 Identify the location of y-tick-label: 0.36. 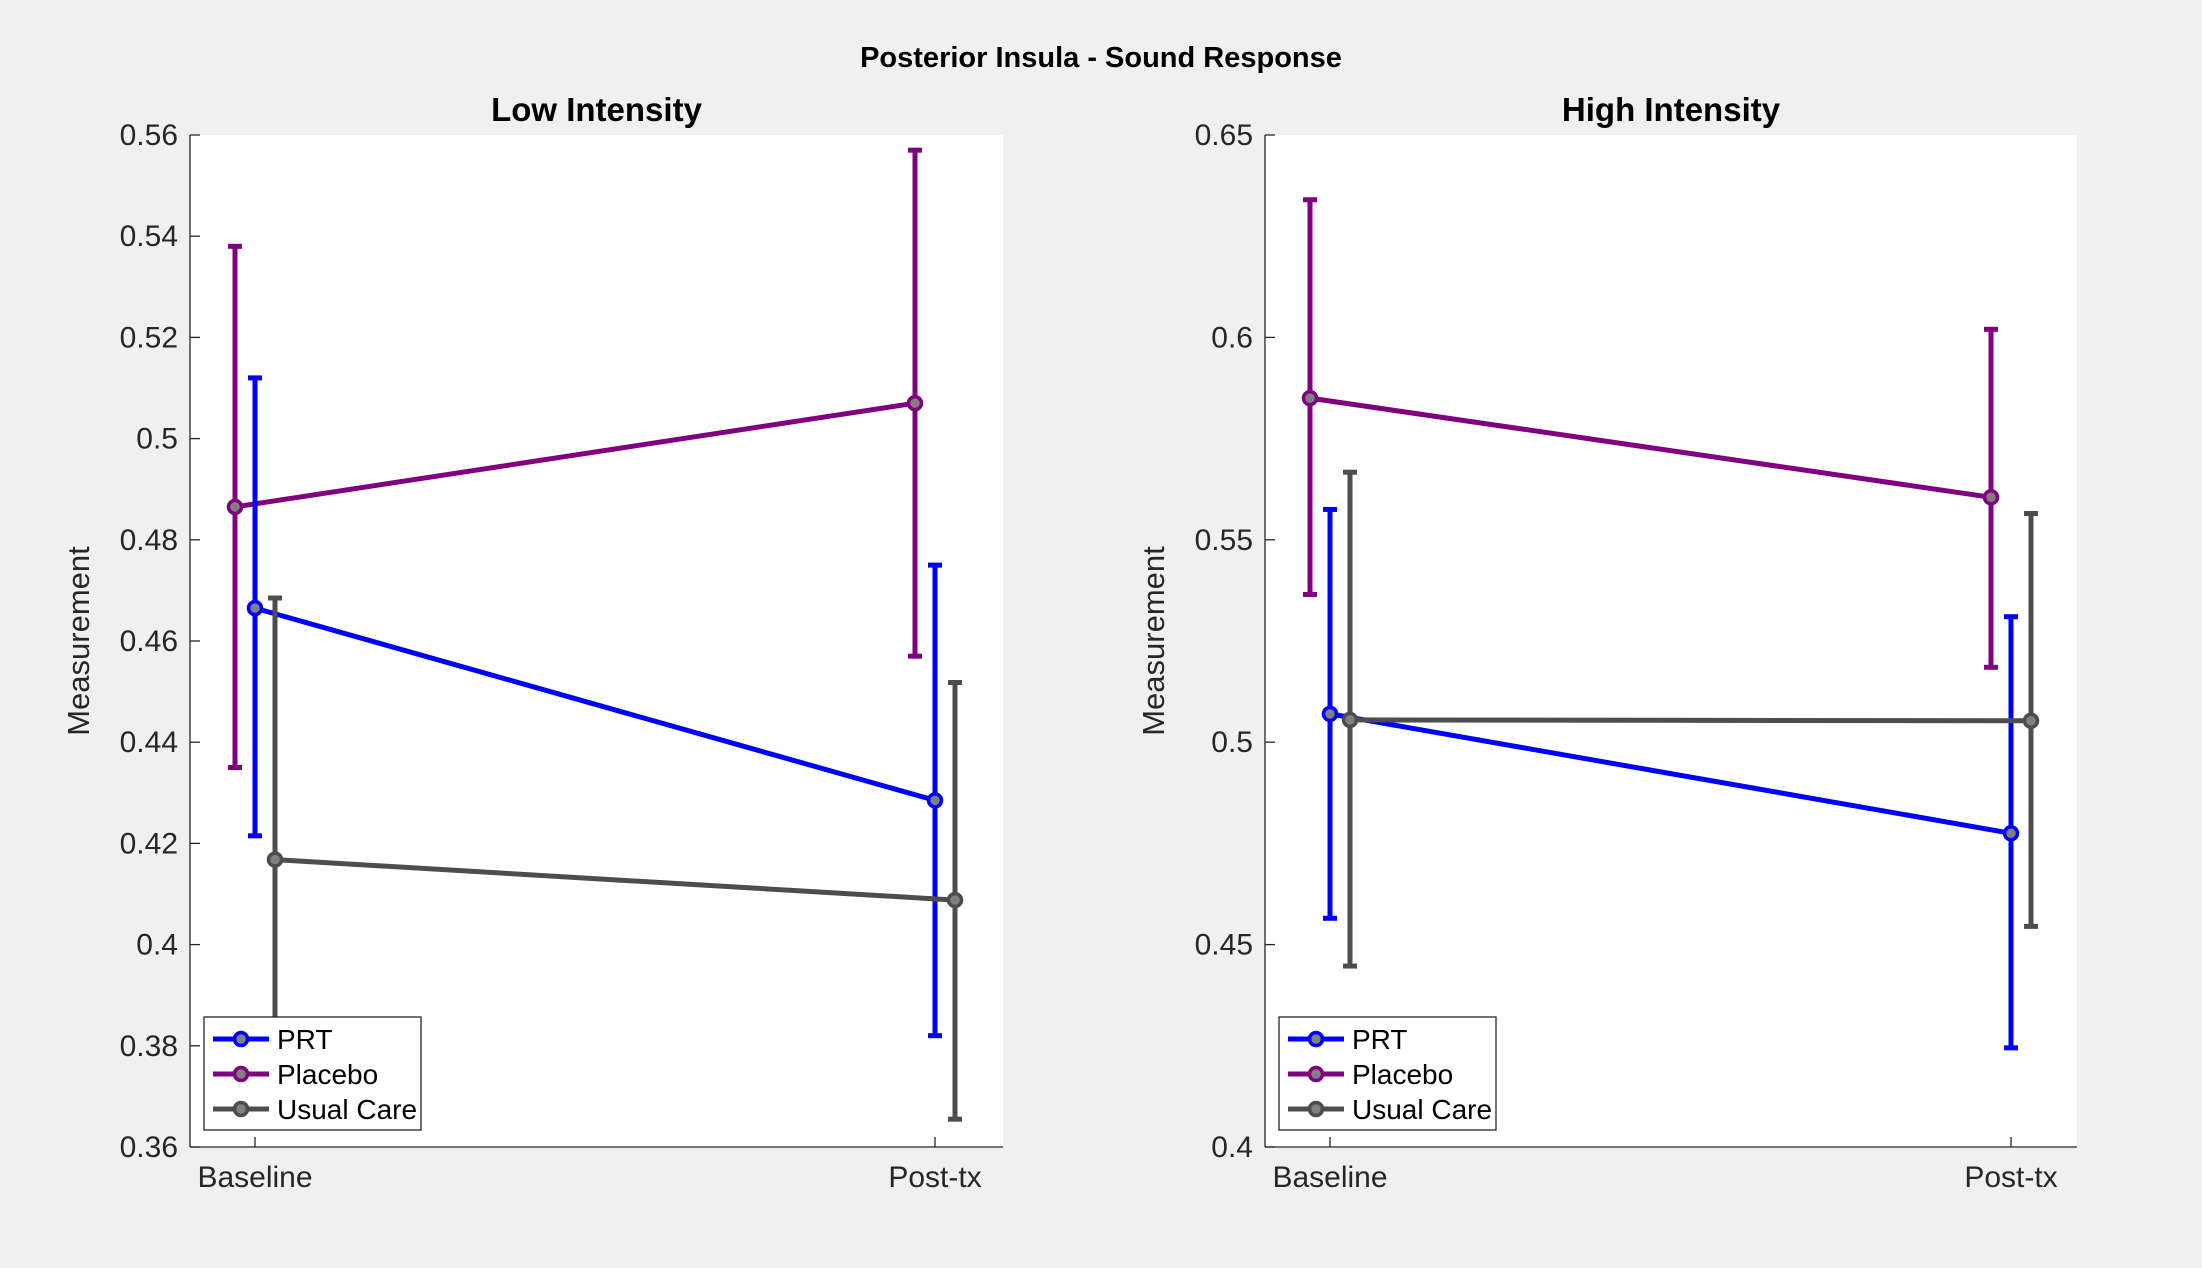
(149, 1147).